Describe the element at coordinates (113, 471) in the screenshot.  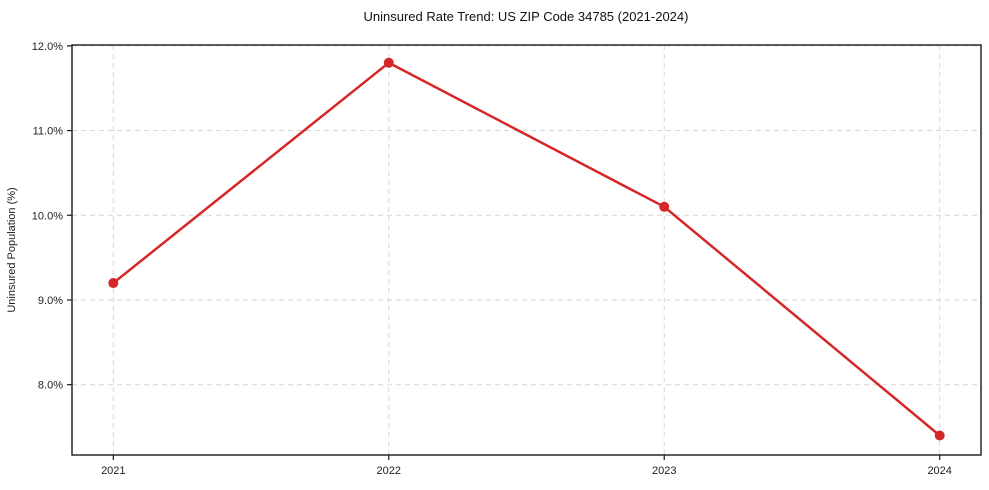
I see `x-tick-label: 2021` at that location.